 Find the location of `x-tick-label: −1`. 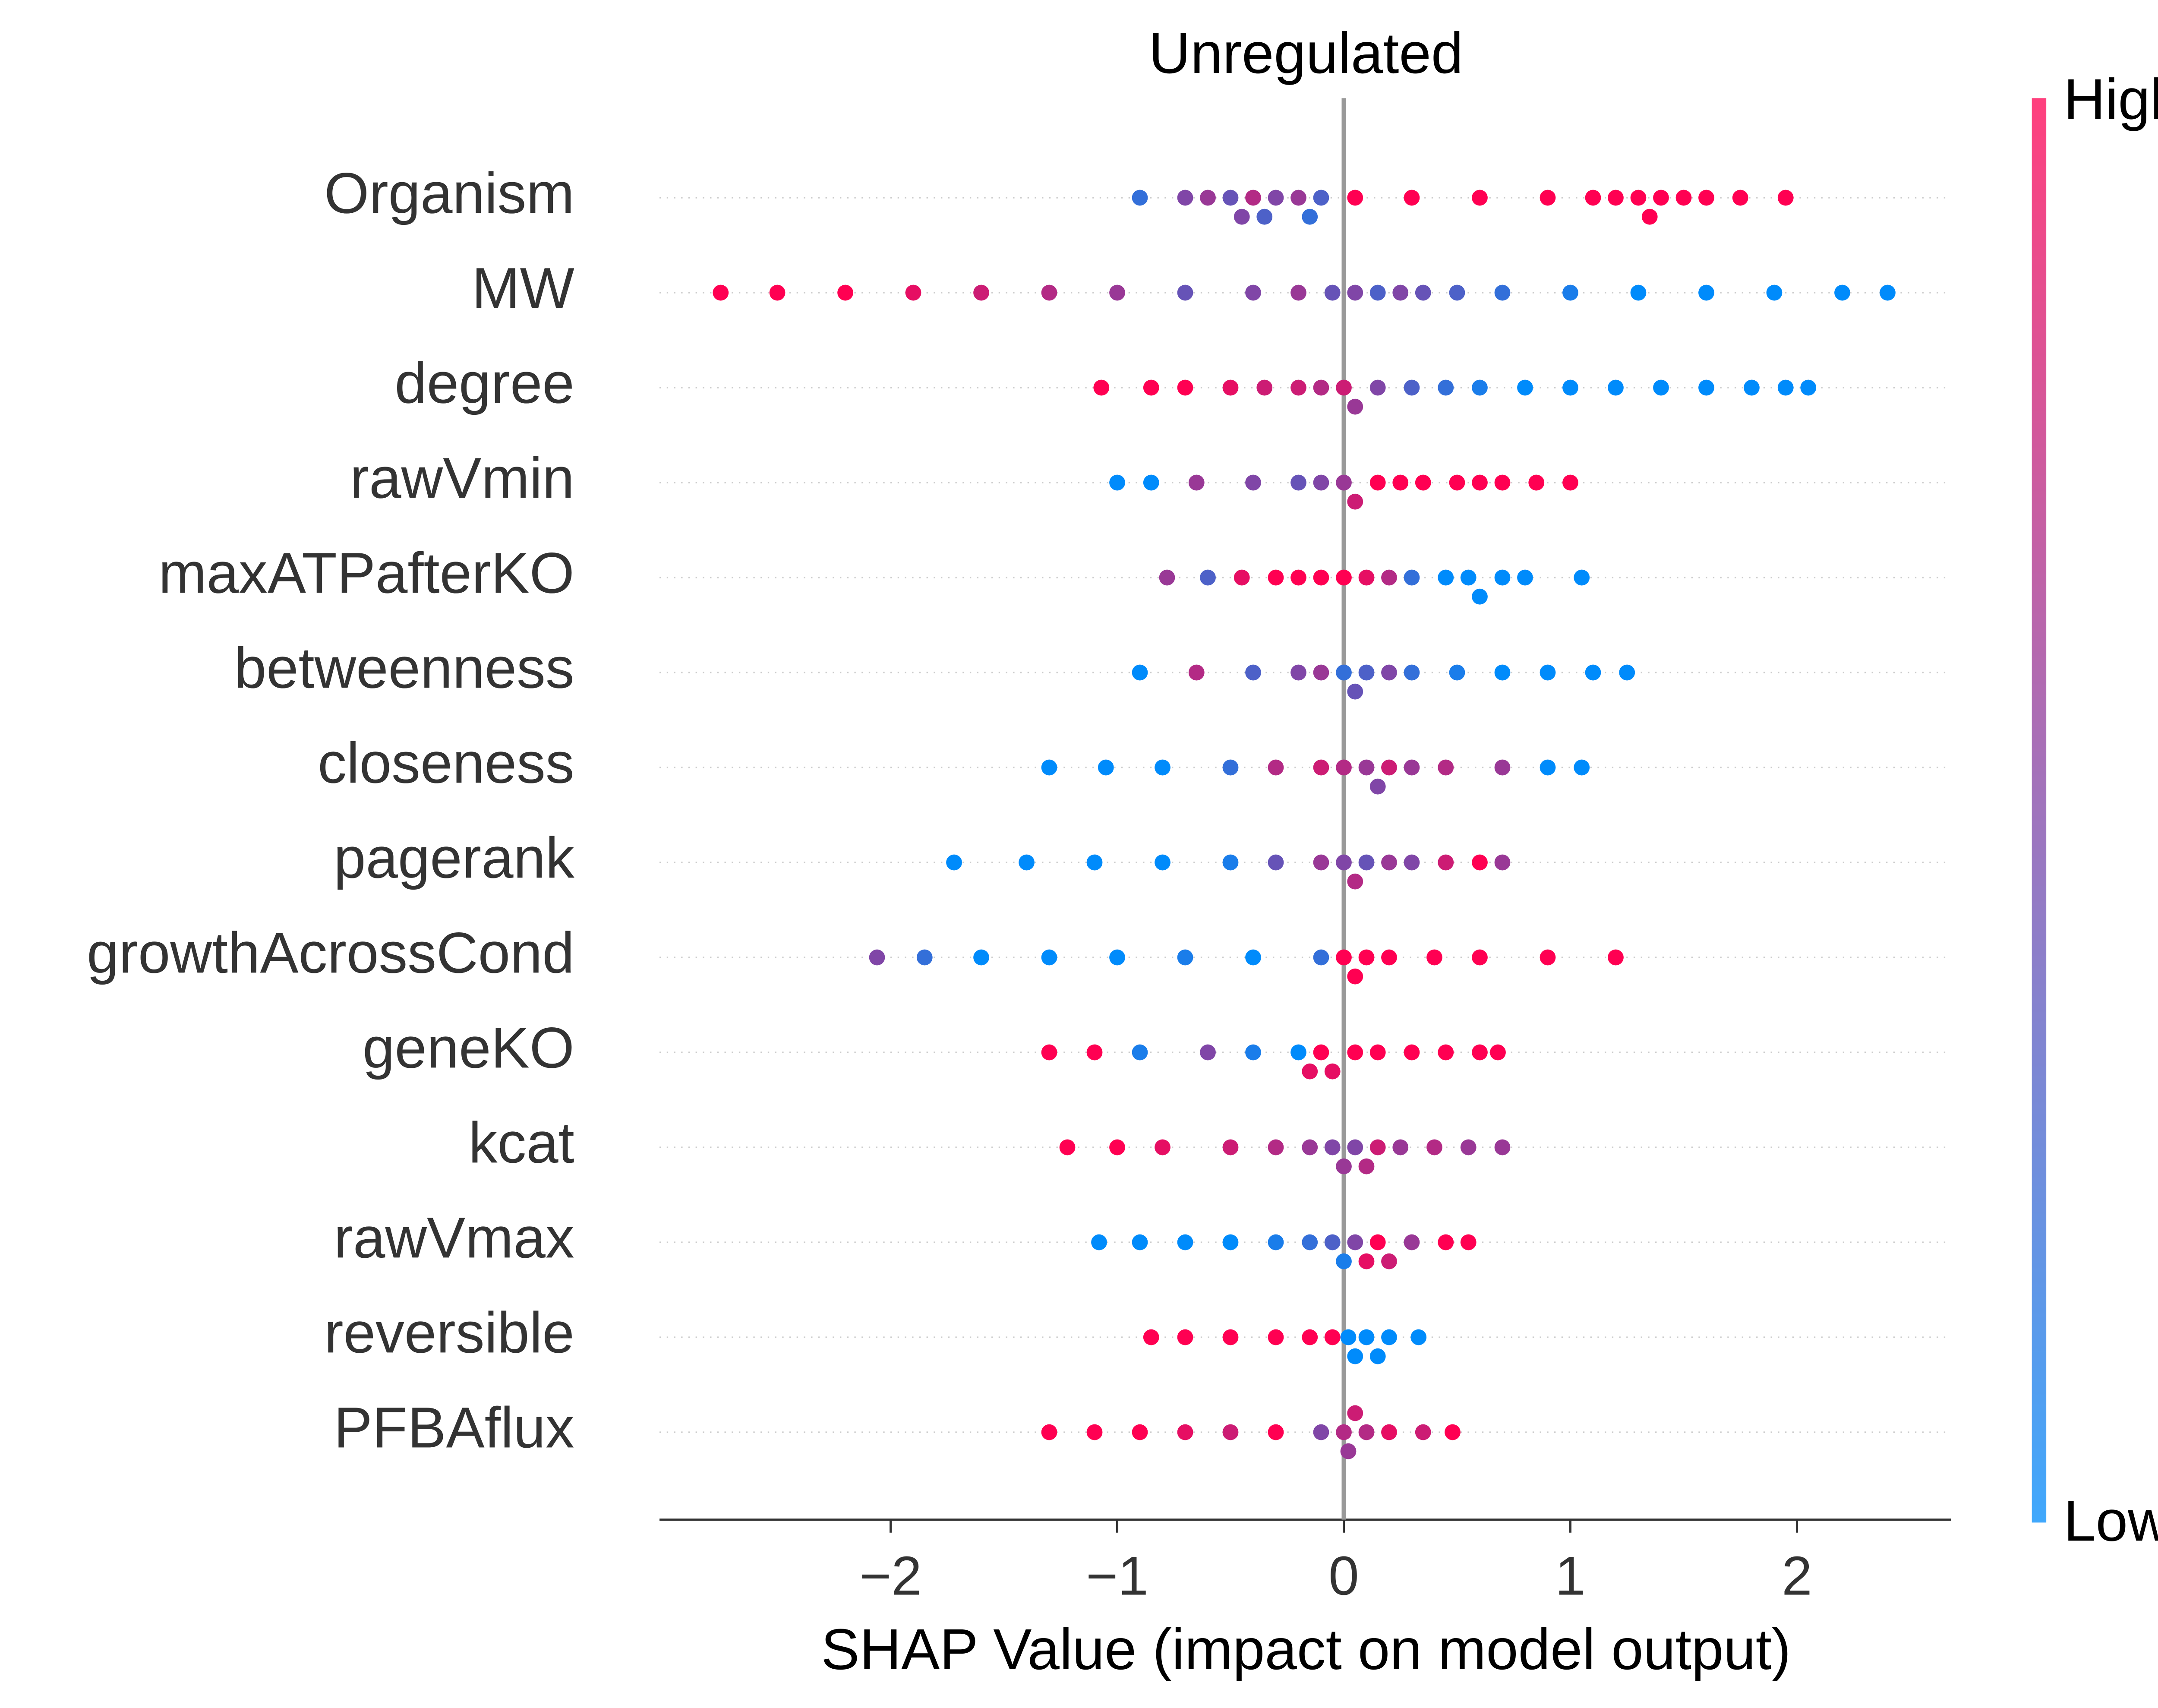

x-tick-label: −1 is located at coordinates (1117, 1576).